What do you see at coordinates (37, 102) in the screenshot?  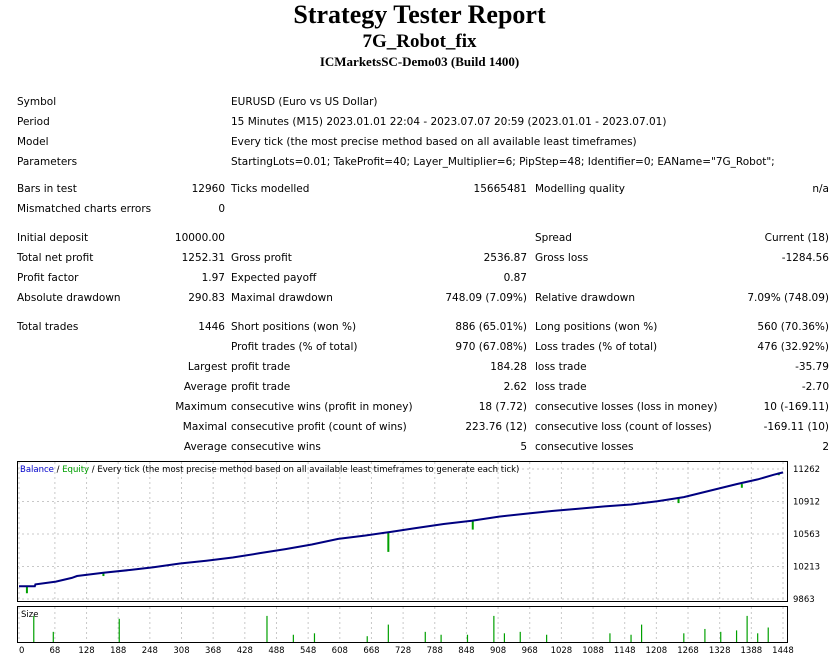 I see `symbol-label: Symbol` at bounding box center [37, 102].